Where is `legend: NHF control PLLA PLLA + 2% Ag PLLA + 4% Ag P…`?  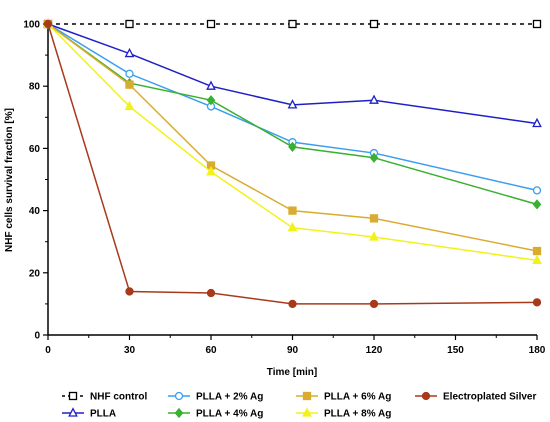
legend: NHF control PLLA PLLA + 2% Ag PLLA + 4% Ag P… is located at coordinates (299, 406).